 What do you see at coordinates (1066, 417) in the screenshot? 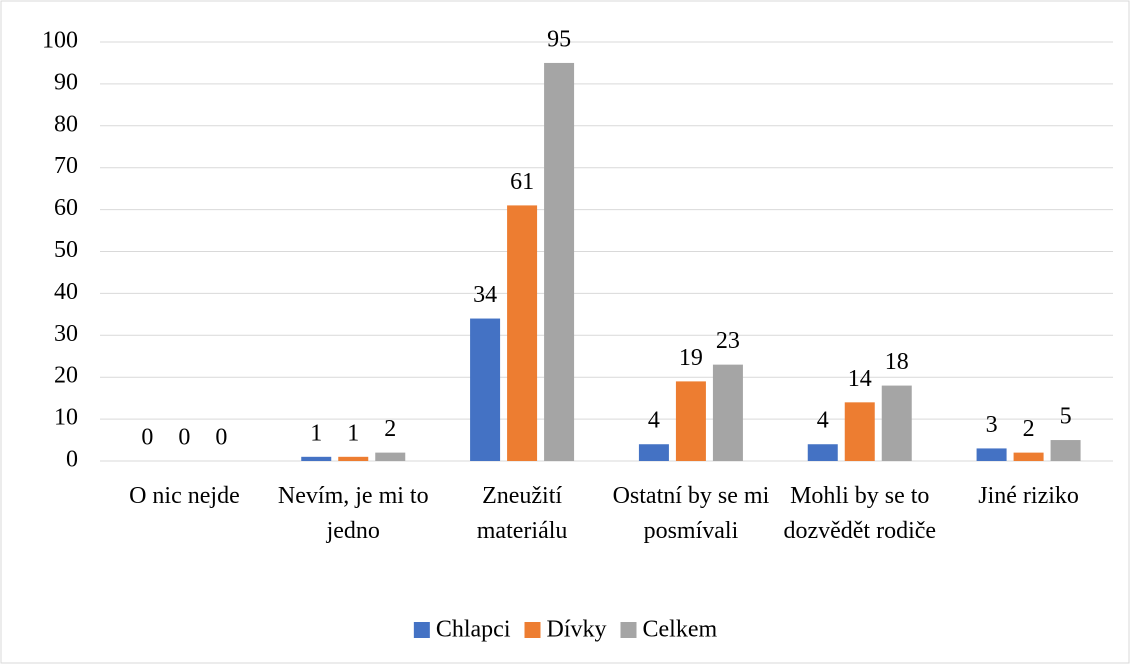
I see `data-label: 5` at bounding box center [1066, 417].